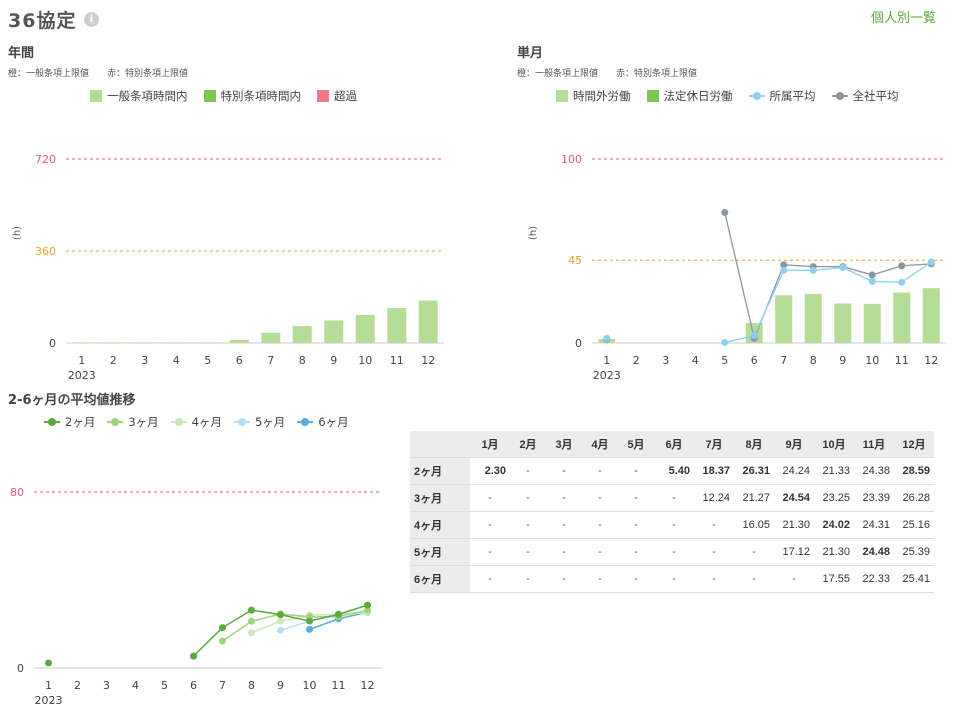 The height and width of the screenshot is (713, 962). I want to click on table-column-header: 10月, so click(834, 444).